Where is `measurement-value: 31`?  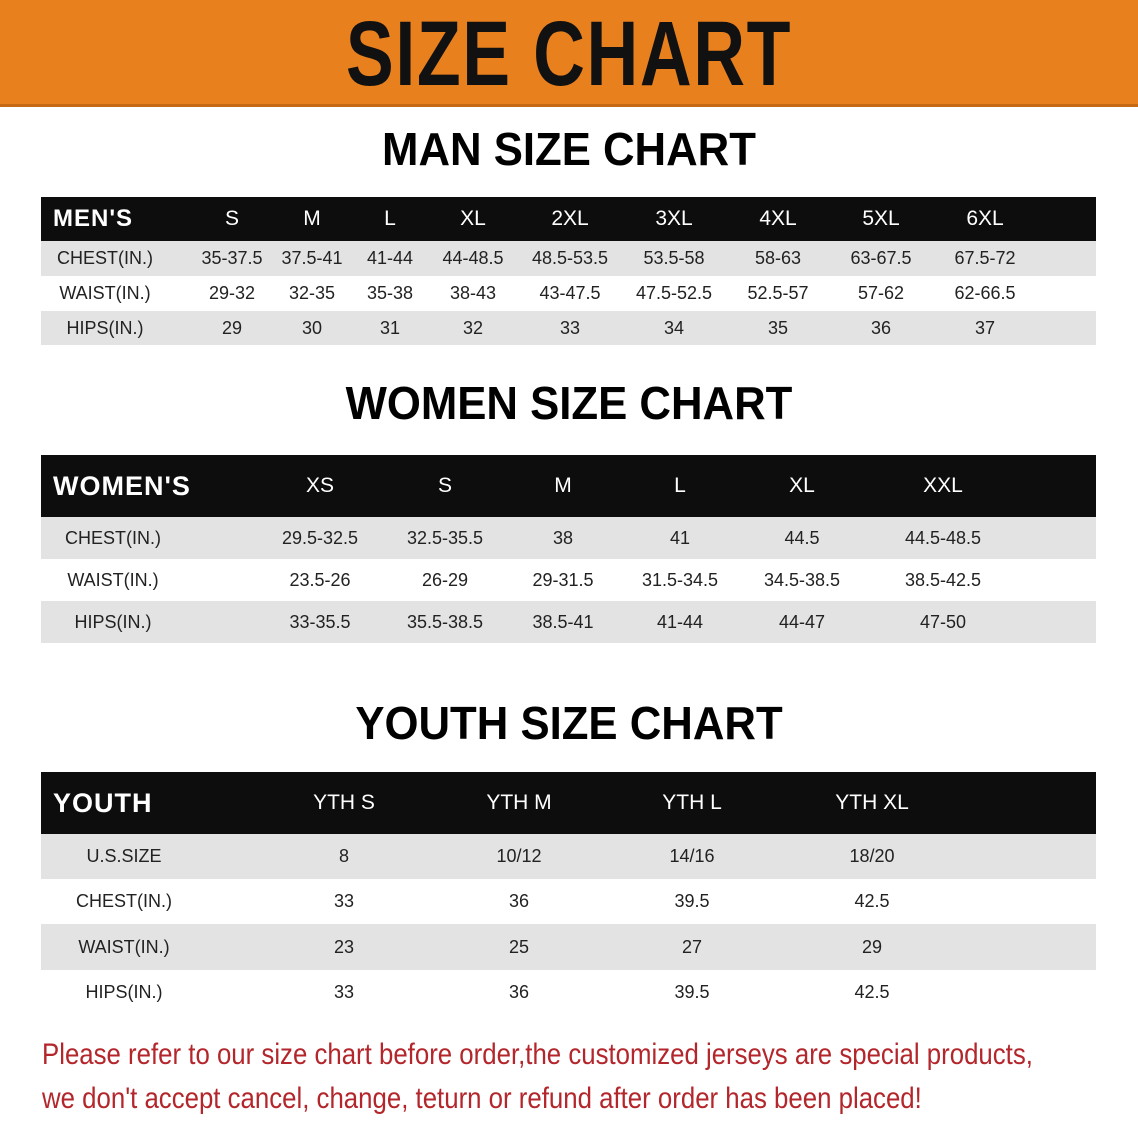 measurement-value: 31 is located at coordinates (390, 327).